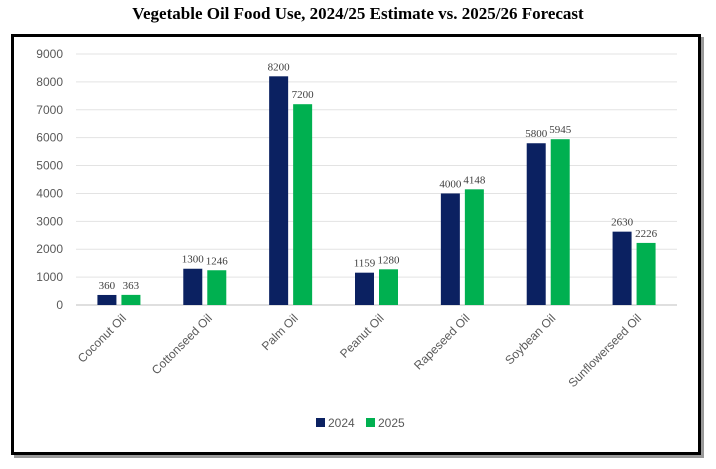 The image size is (716, 469). Describe the element at coordinates (441, 341) in the screenshot. I see `x-tick-label: Rapeseed Oil` at that location.